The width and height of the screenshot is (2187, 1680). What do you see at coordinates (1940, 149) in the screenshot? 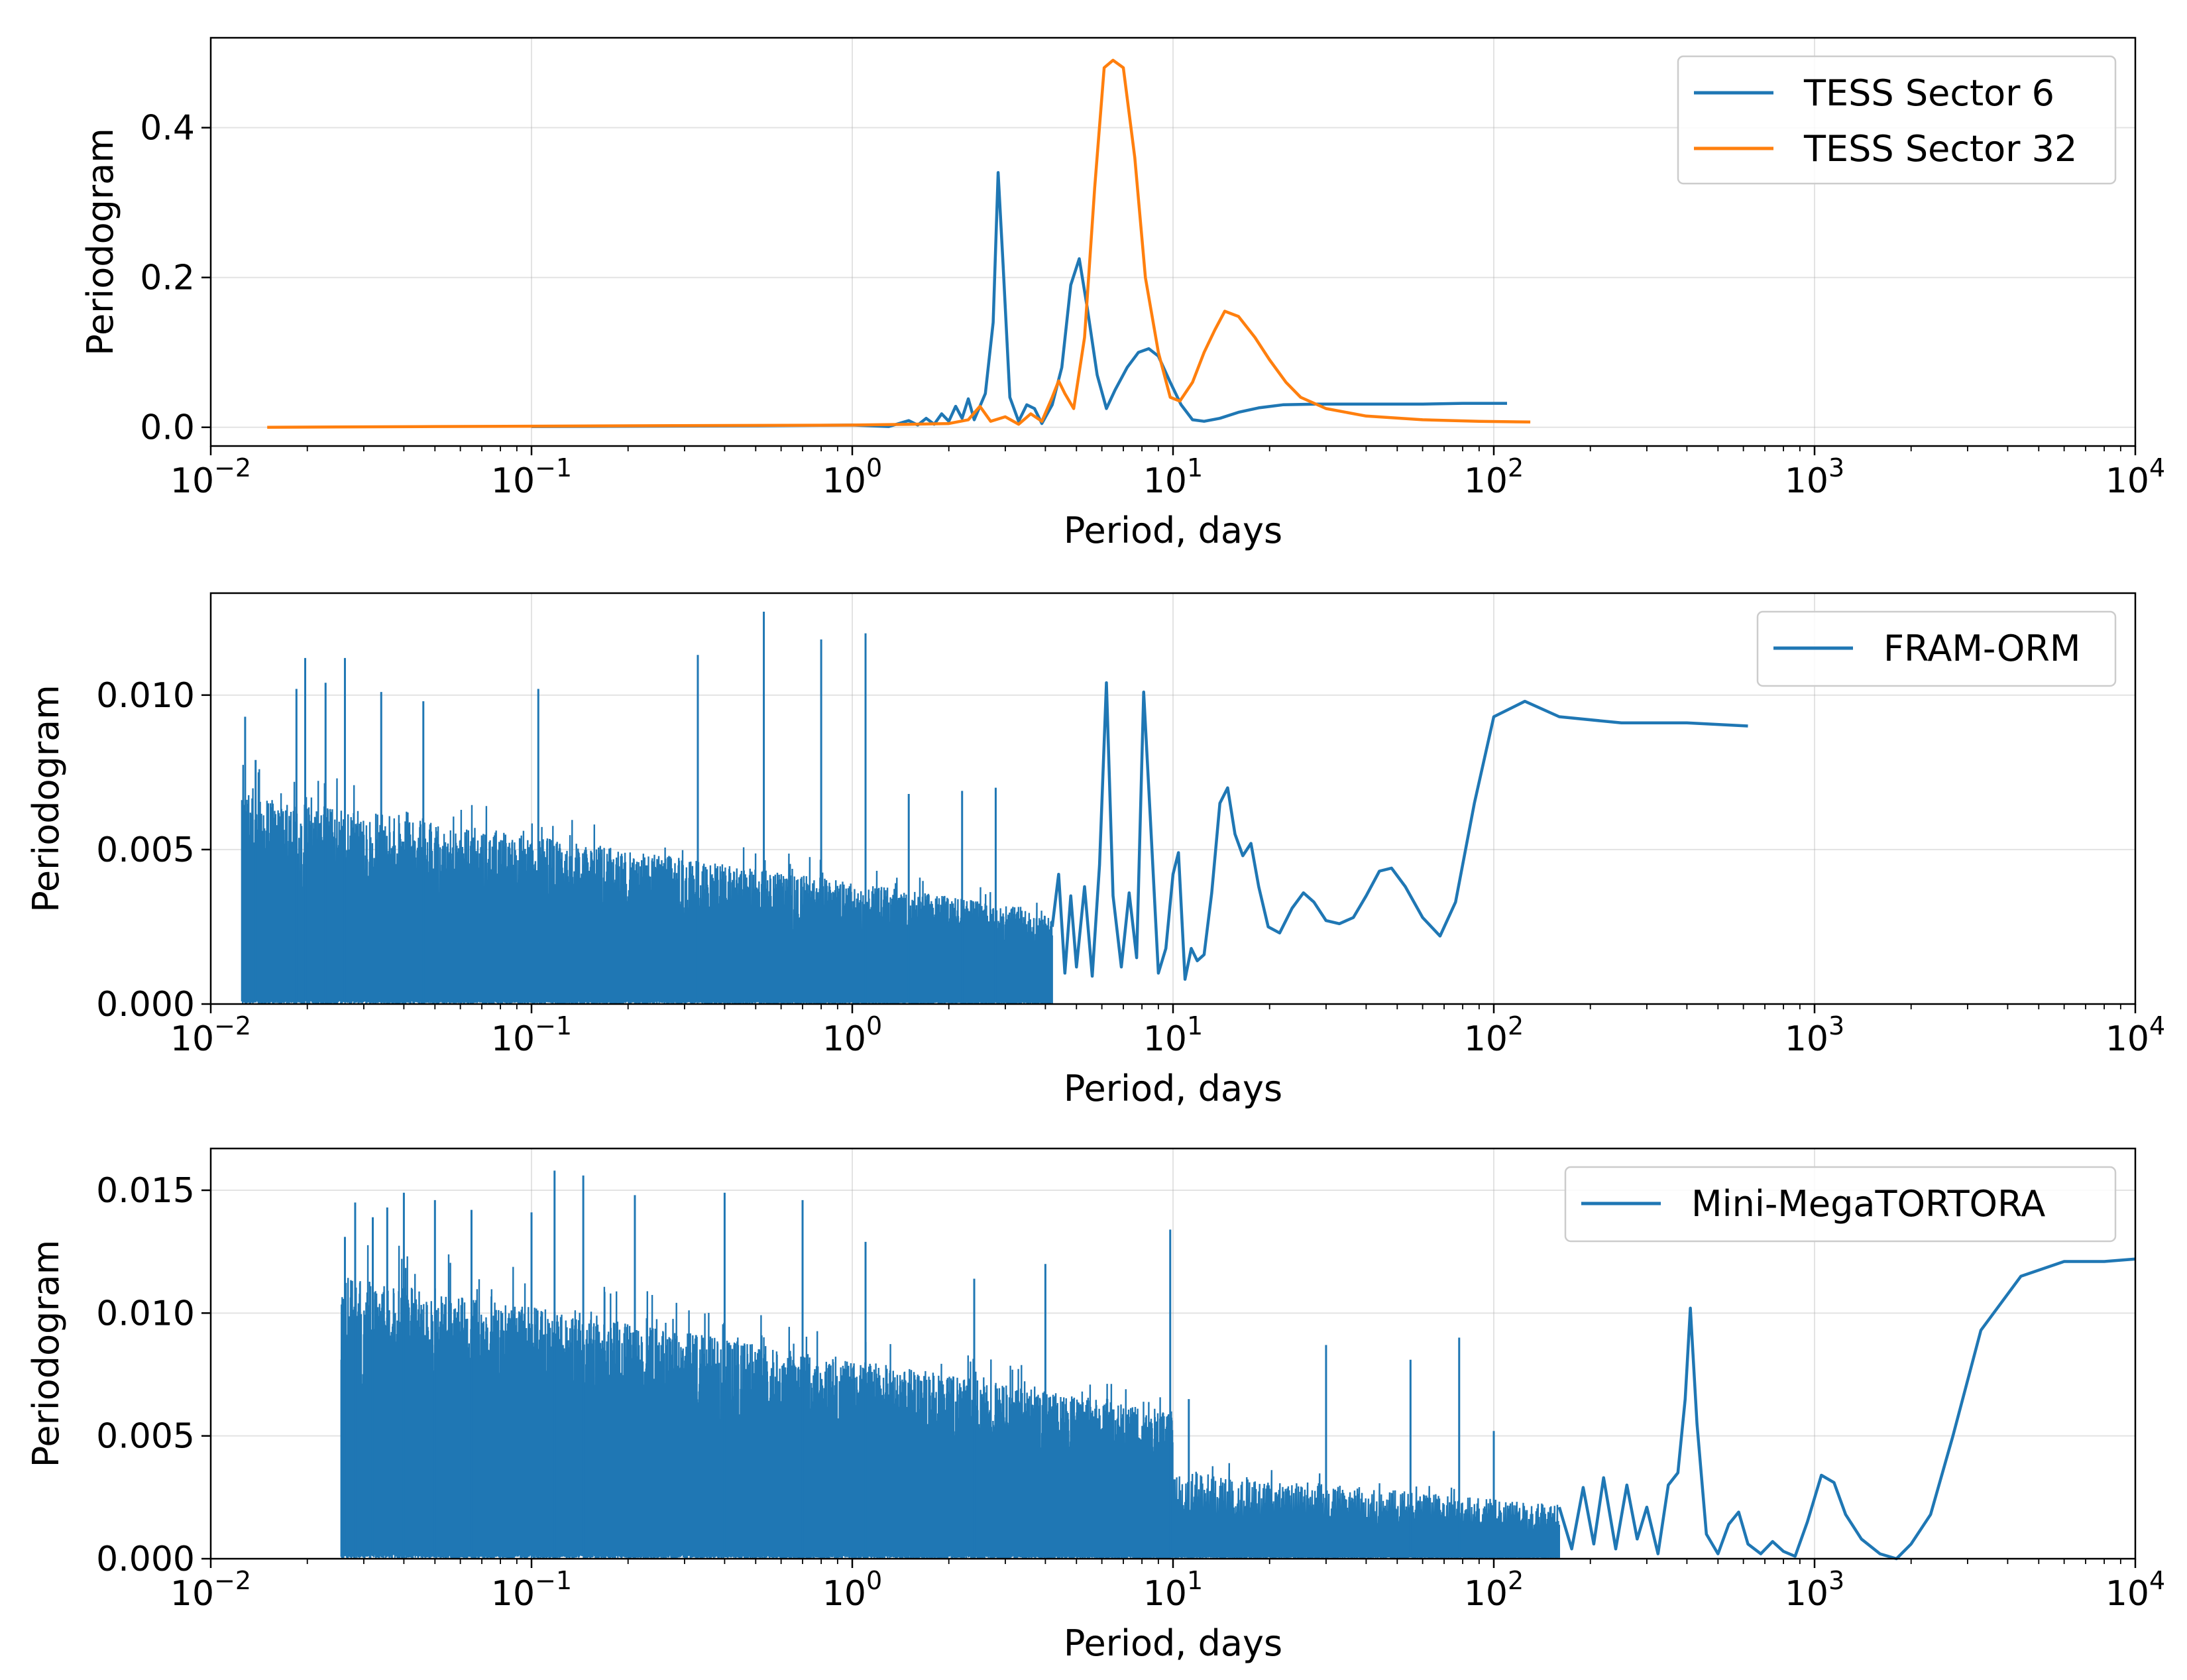
I see `legend-label-tess-sector-32: TESS Sector 32` at bounding box center [1940, 149].